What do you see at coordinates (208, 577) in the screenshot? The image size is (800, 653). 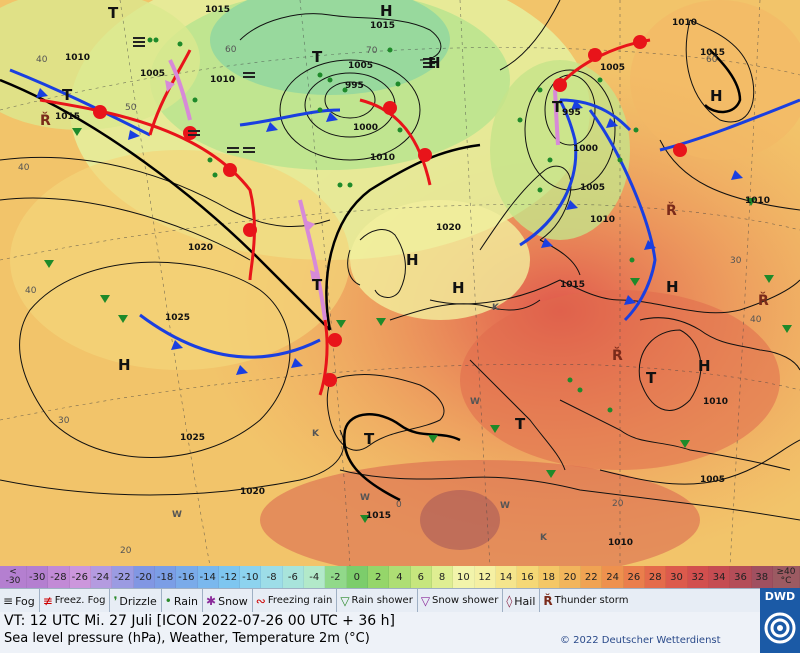 I see `scale-cell: -14` at bounding box center [208, 577].